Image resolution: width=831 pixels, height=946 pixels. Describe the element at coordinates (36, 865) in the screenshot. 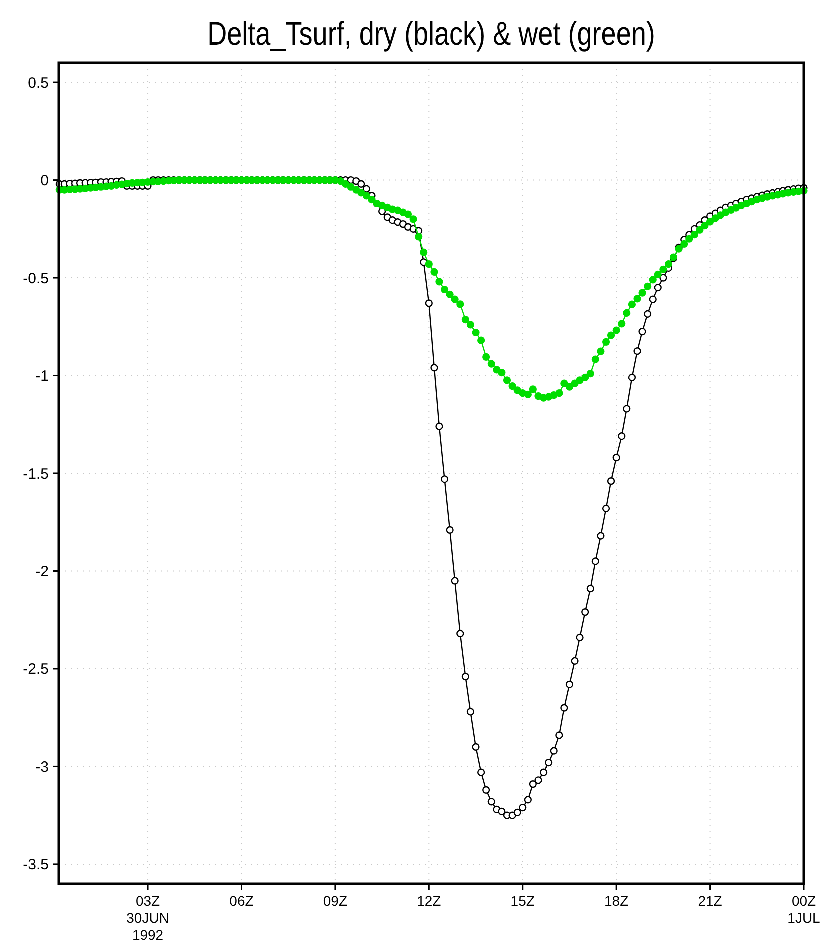

I see `y-tick-label: -3.5` at that location.